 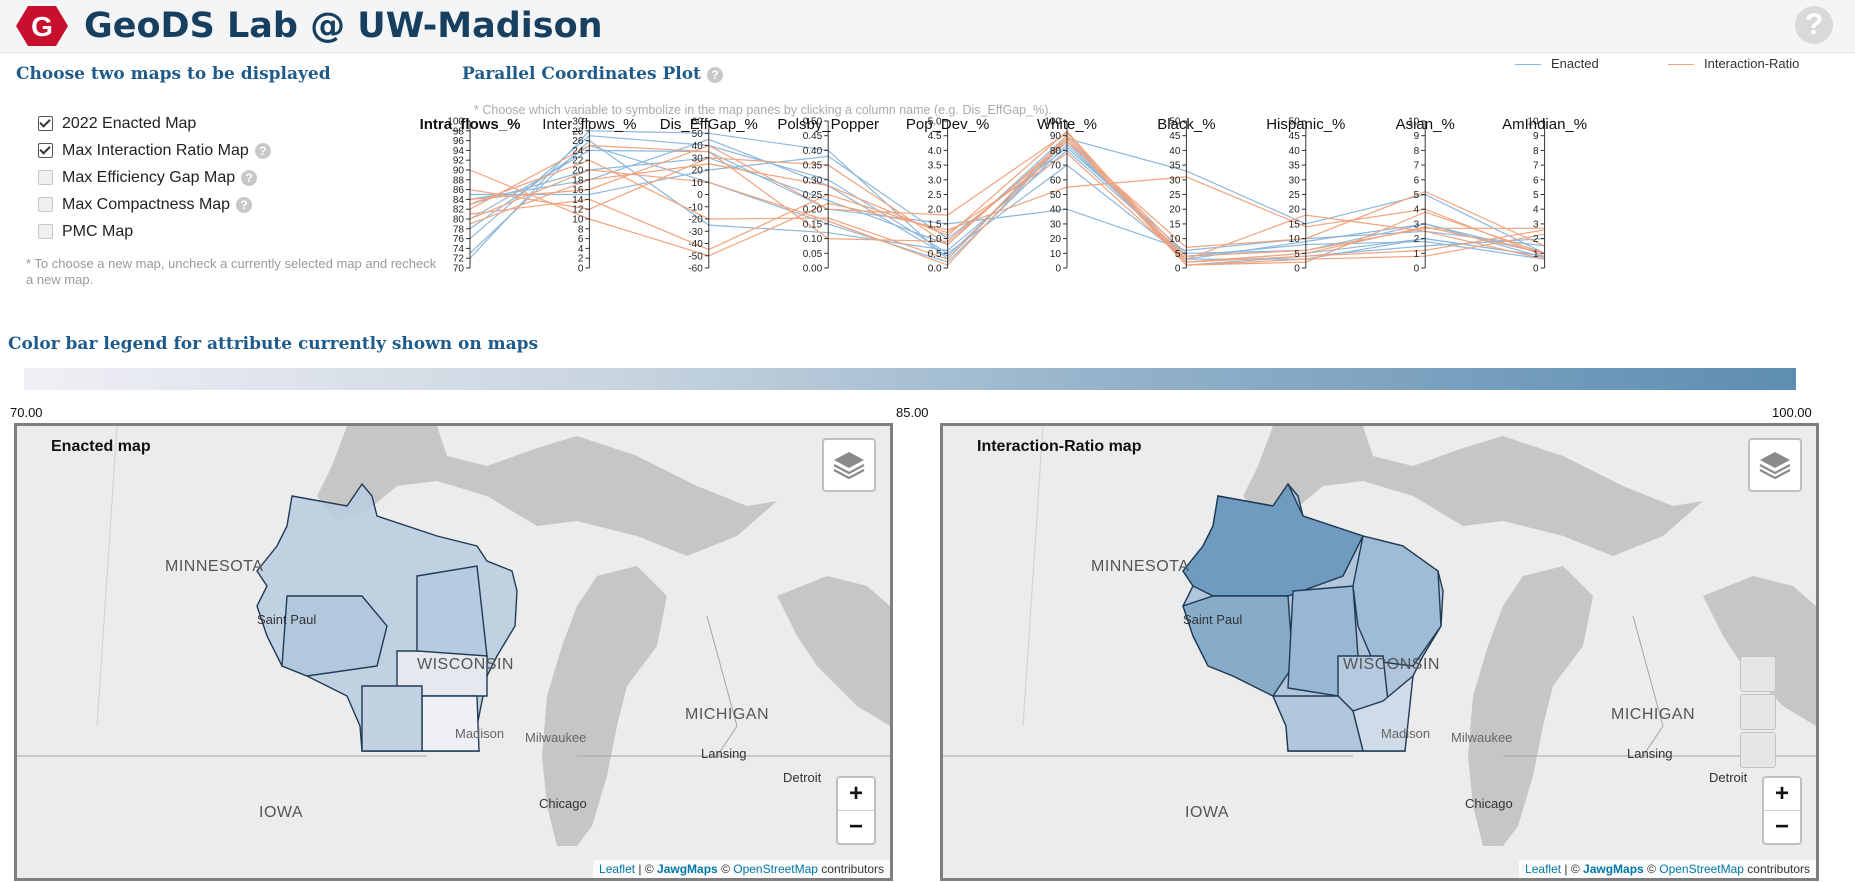 I want to click on district-west, so click(x=334, y=636).